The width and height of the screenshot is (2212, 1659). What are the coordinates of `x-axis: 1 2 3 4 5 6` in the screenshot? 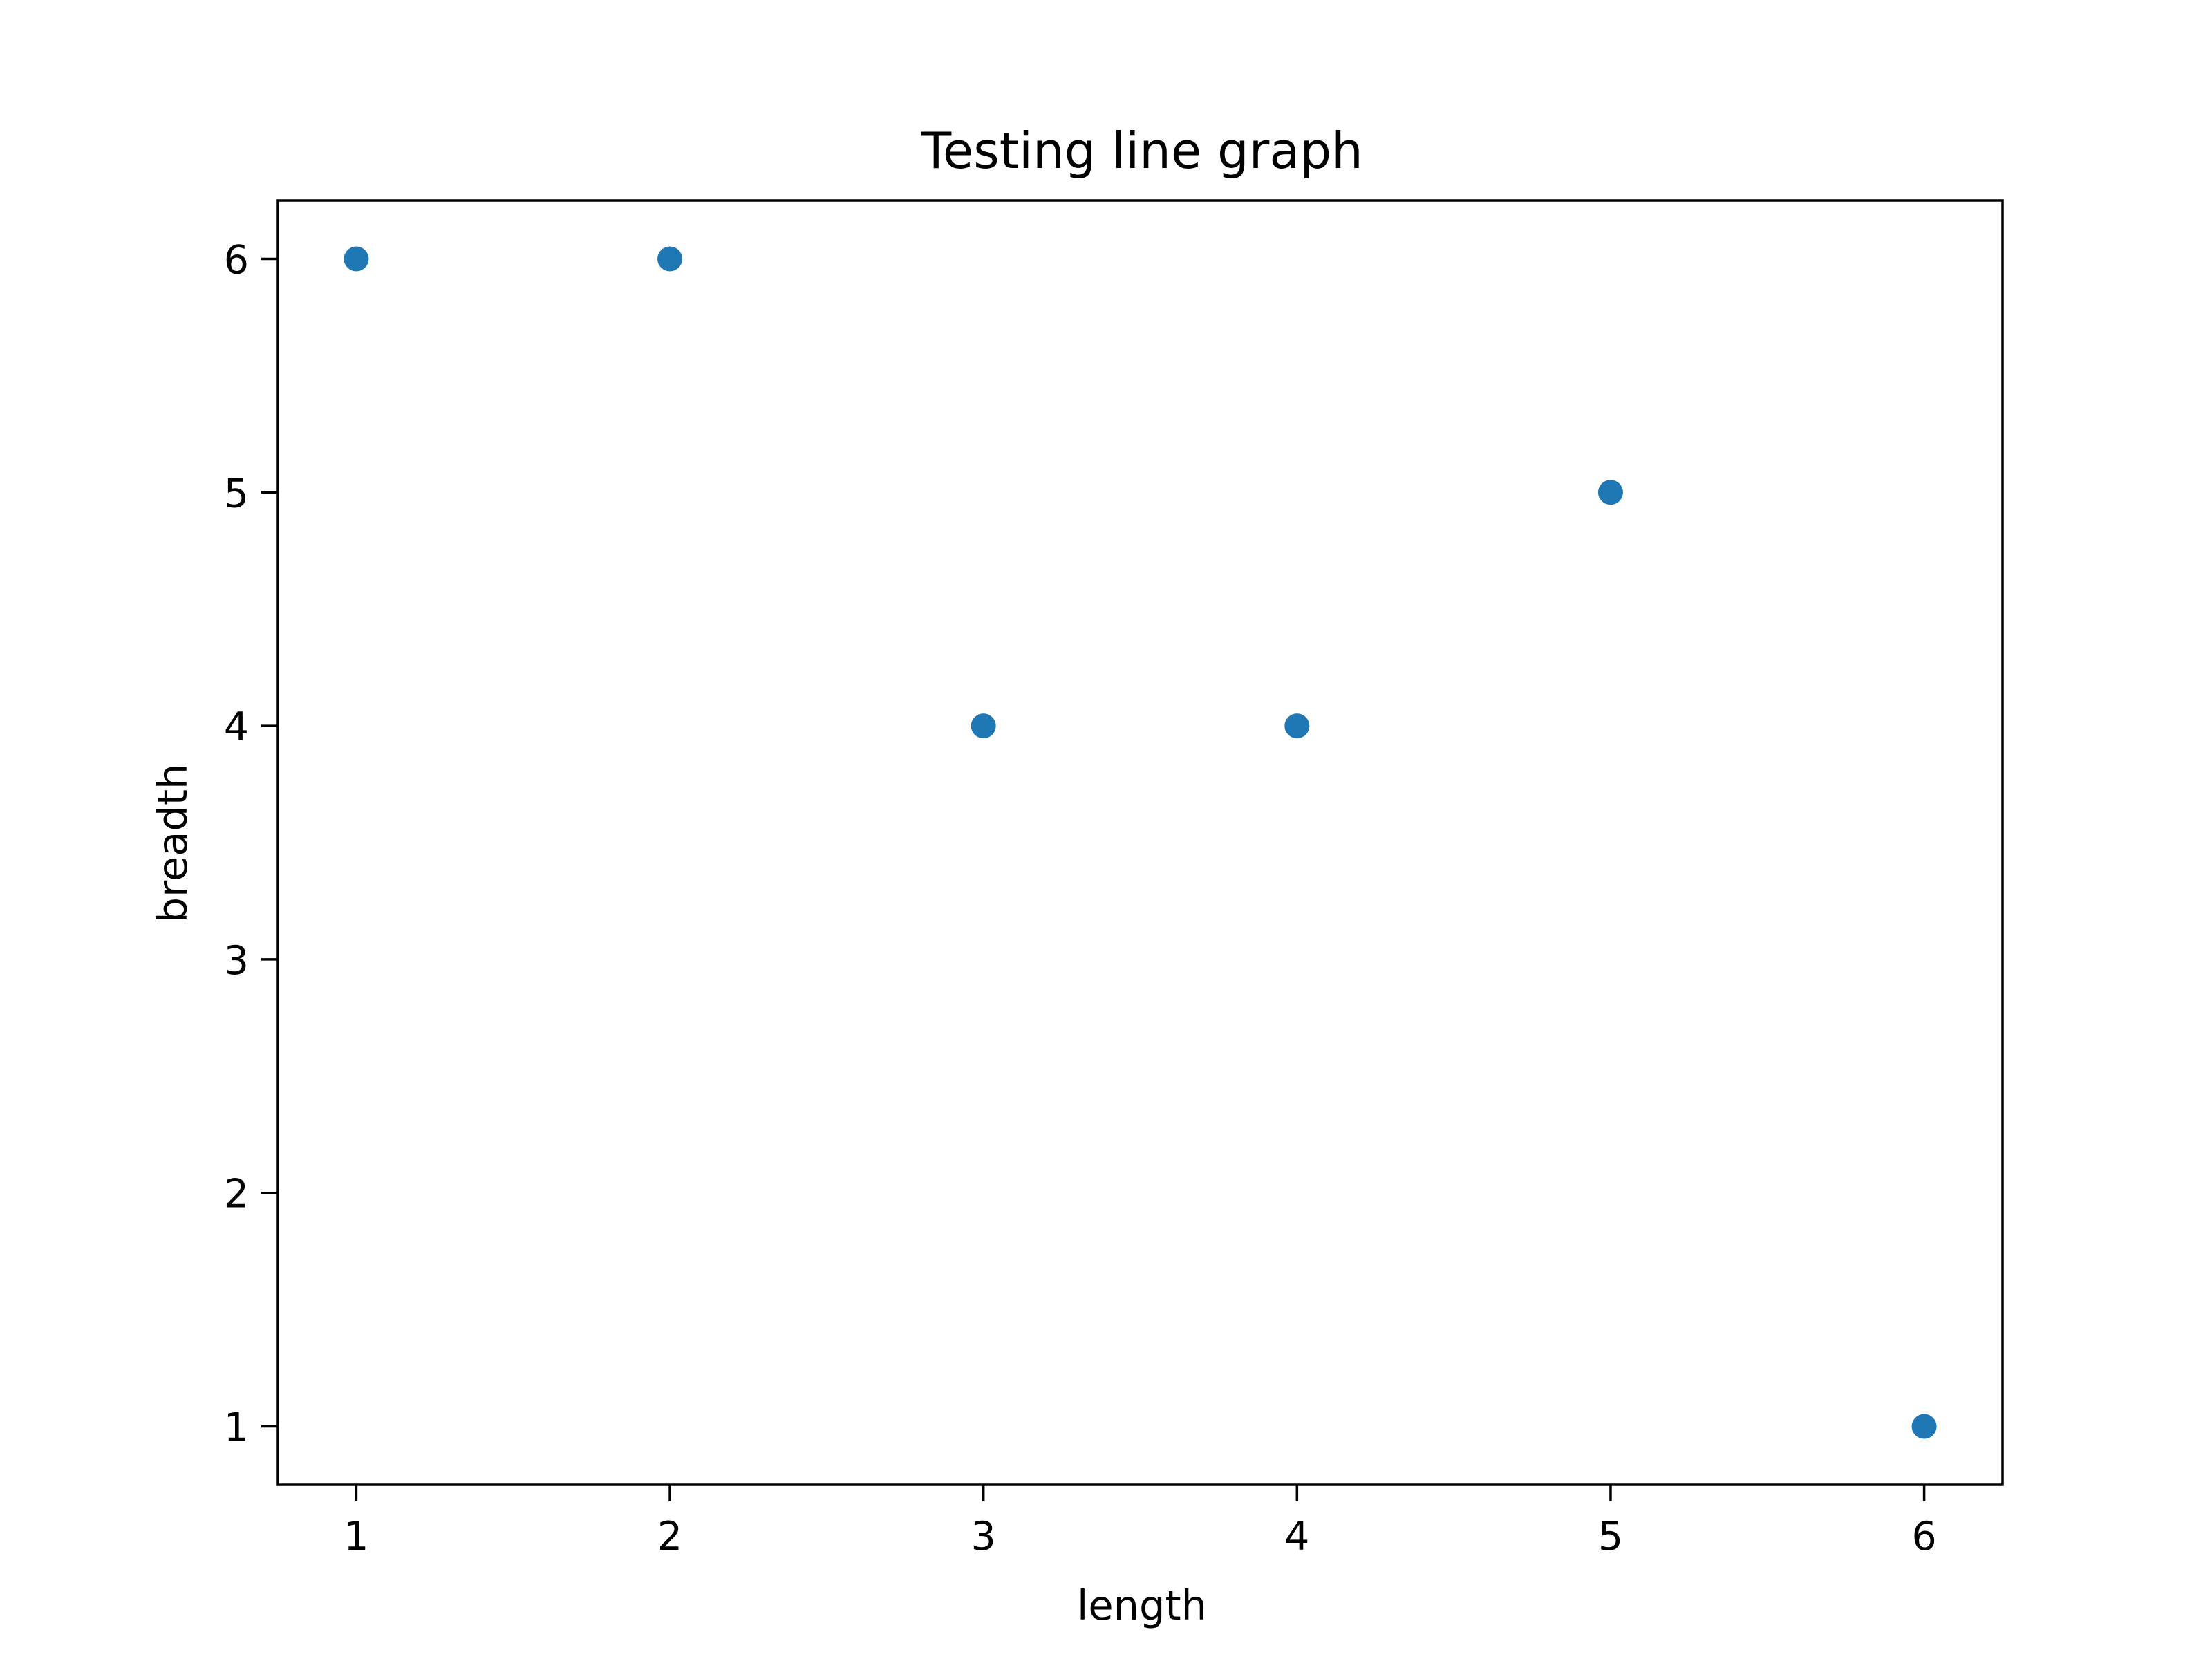 It's located at (1140, 1522).